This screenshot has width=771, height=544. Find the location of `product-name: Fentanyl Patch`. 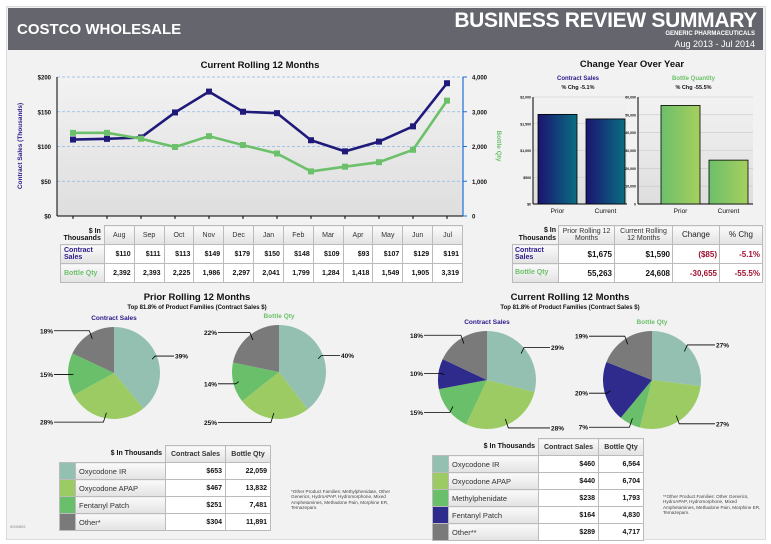

product-name: Fentanyl Patch is located at coordinates (493, 515).